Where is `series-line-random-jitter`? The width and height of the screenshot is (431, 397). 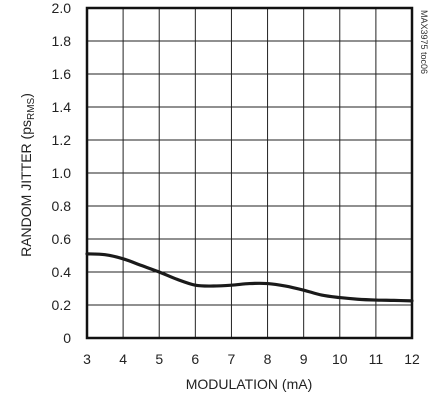 series-line-random-jitter is located at coordinates (249, 277).